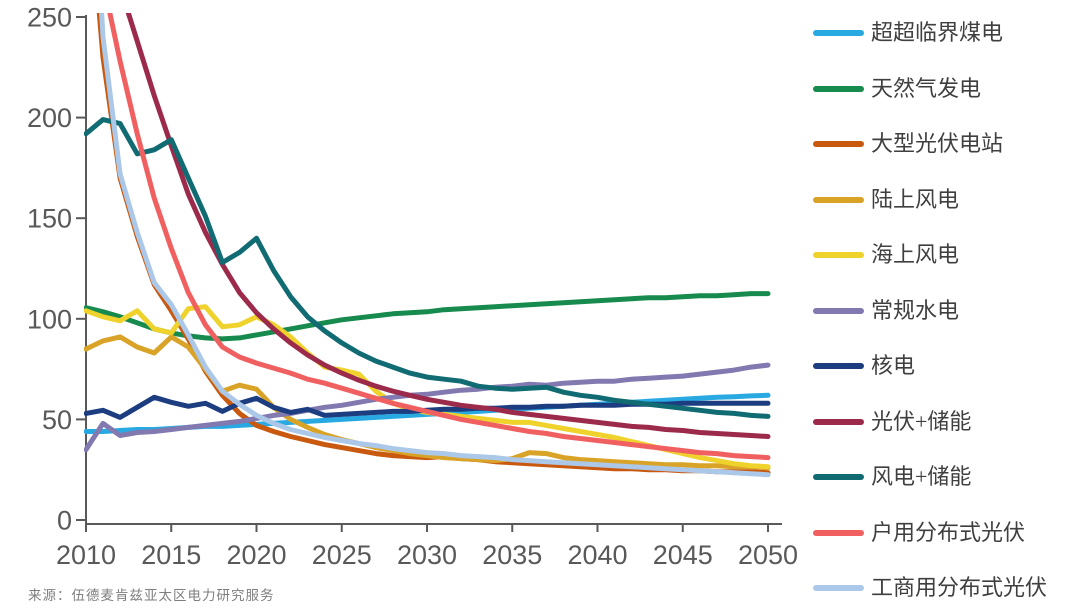 The width and height of the screenshot is (1080, 615). Describe the element at coordinates (937, 32) in the screenshot. I see `legend-label: 超超临界煤电` at that location.